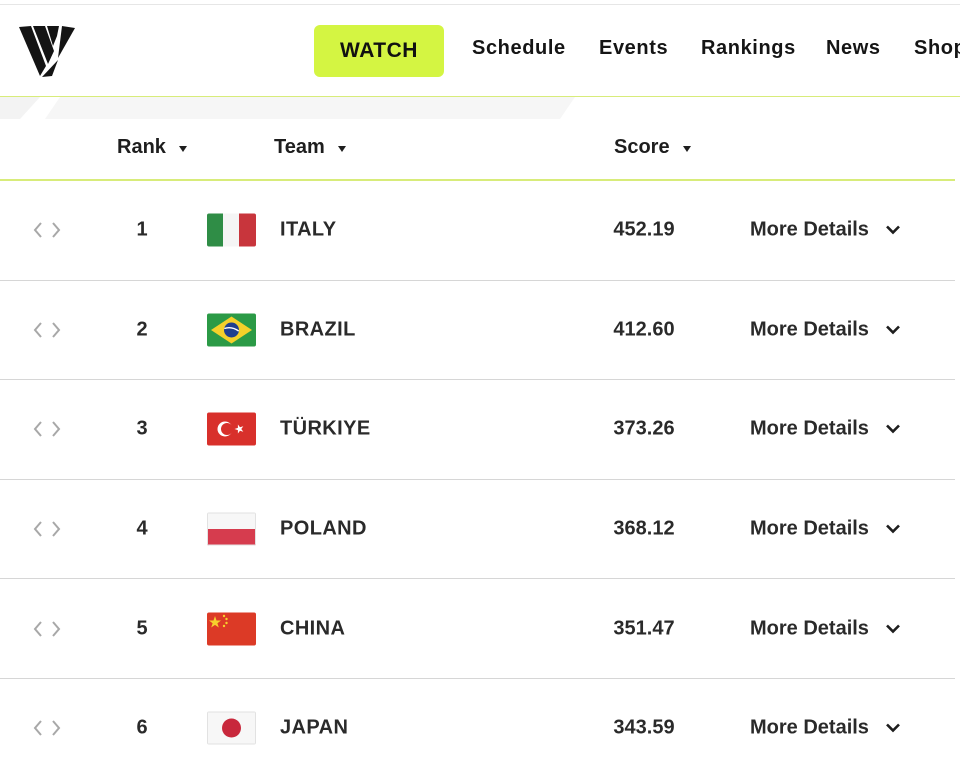 This screenshot has width=960, height=778. I want to click on italy-flag-icon, so click(231, 230).